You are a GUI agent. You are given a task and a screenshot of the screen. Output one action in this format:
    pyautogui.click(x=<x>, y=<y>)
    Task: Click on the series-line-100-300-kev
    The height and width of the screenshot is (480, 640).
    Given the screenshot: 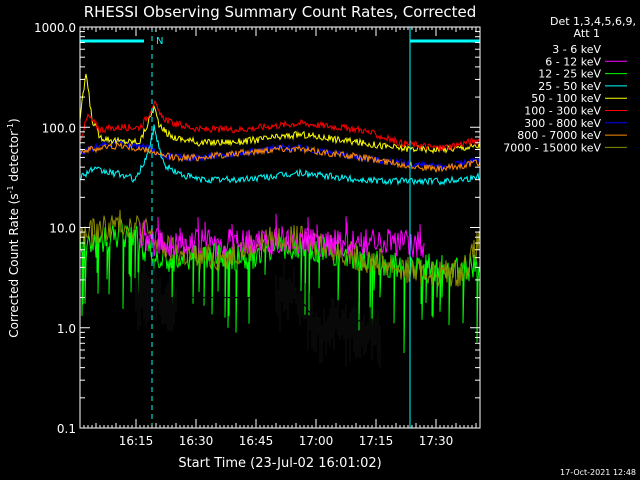 What is the action you would take?
    pyautogui.click(x=280, y=125)
    